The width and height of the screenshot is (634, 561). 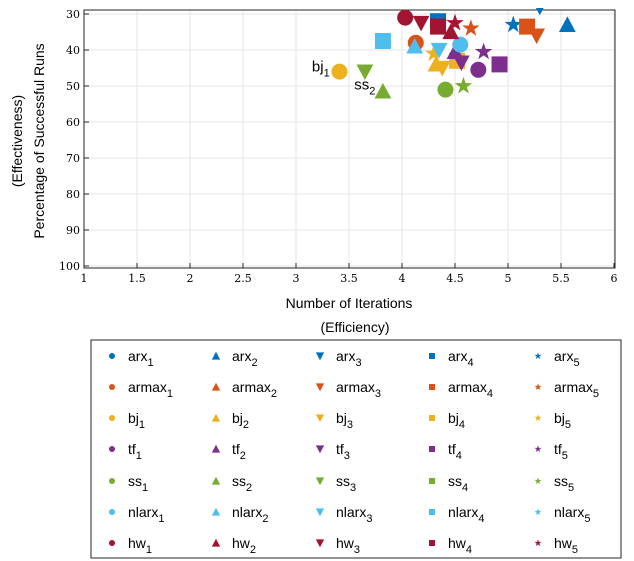 I want to click on y-tick-label: 50, so click(x=73, y=86).